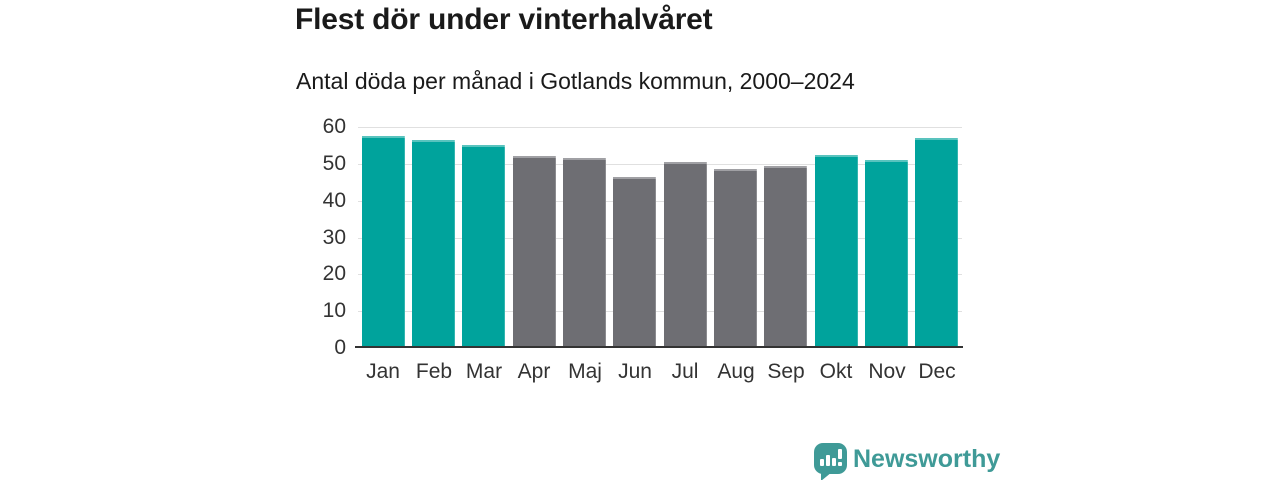 This screenshot has height=480, width=1280. What do you see at coordinates (334, 310) in the screenshot?
I see `y-tick-label: 10` at bounding box center [334, 310].